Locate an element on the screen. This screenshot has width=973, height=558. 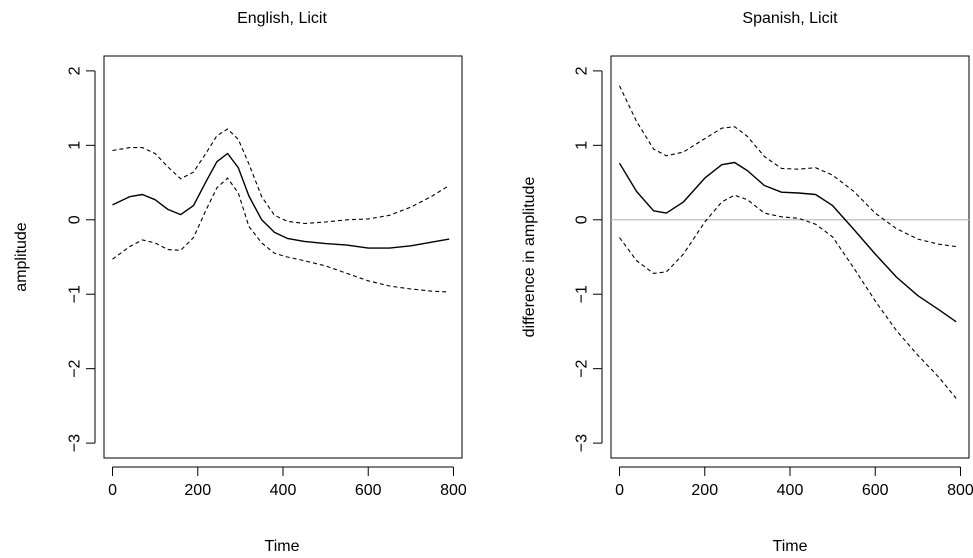
panel-title: English, Licit is located at coordinates (282, 18).